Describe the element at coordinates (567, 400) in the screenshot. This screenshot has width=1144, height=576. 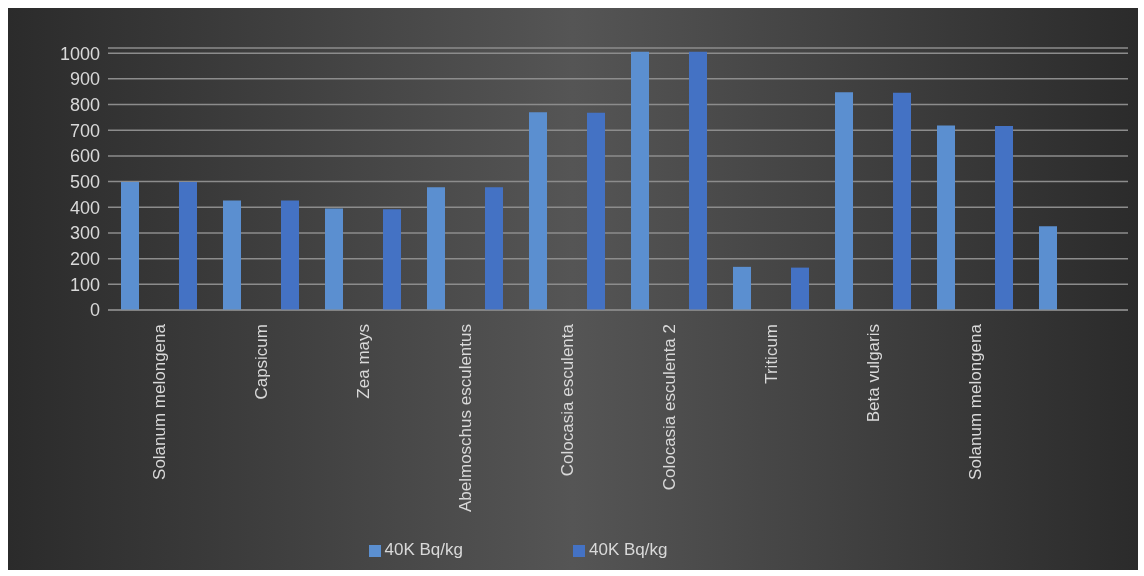
I see `x-tick-label: Colocasia esculenta` at that location.